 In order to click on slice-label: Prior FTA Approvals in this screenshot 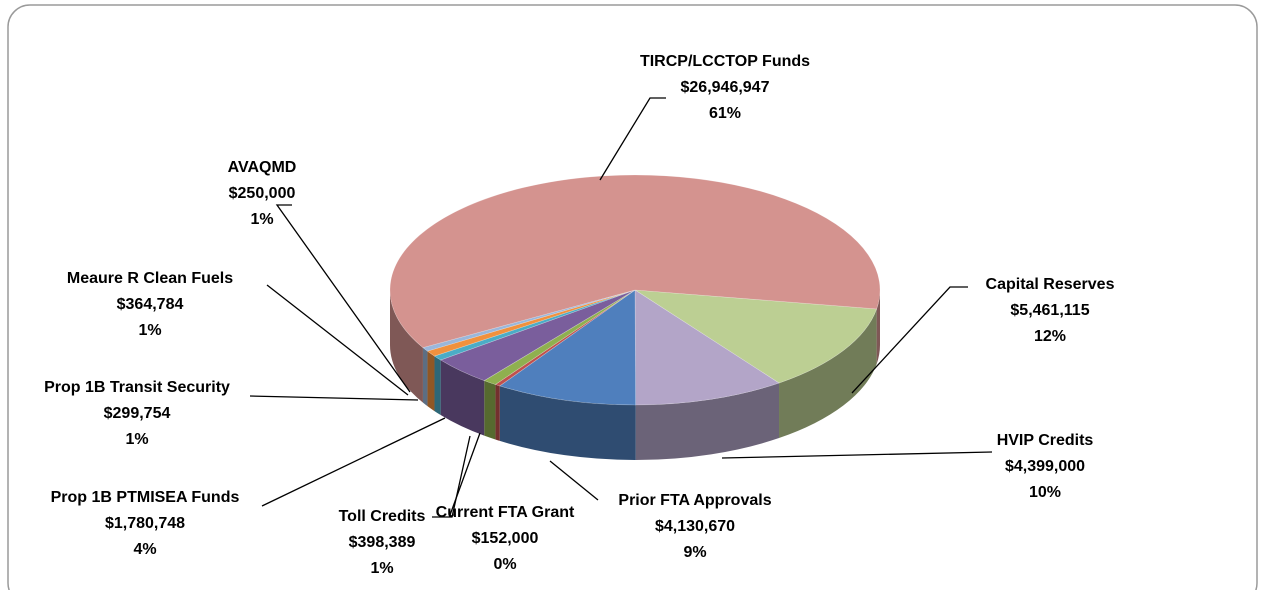, I will do `click(694, 500)`.